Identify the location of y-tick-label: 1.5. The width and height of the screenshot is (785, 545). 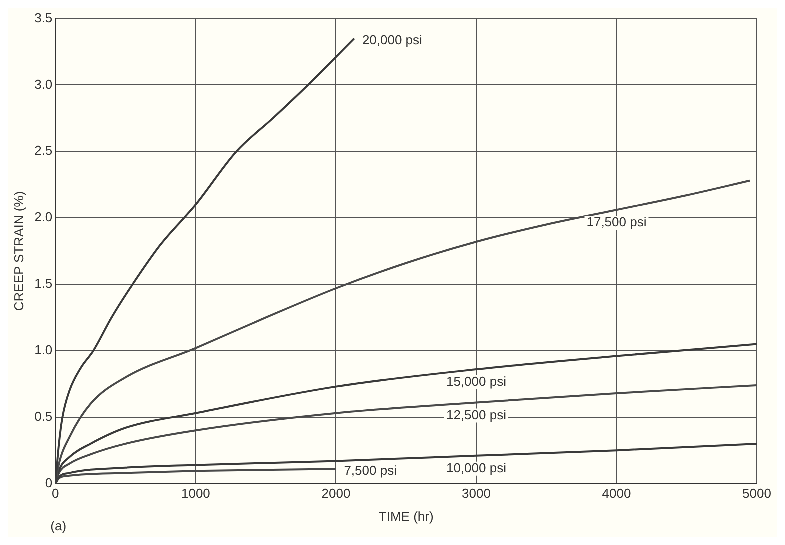
(43, 284).